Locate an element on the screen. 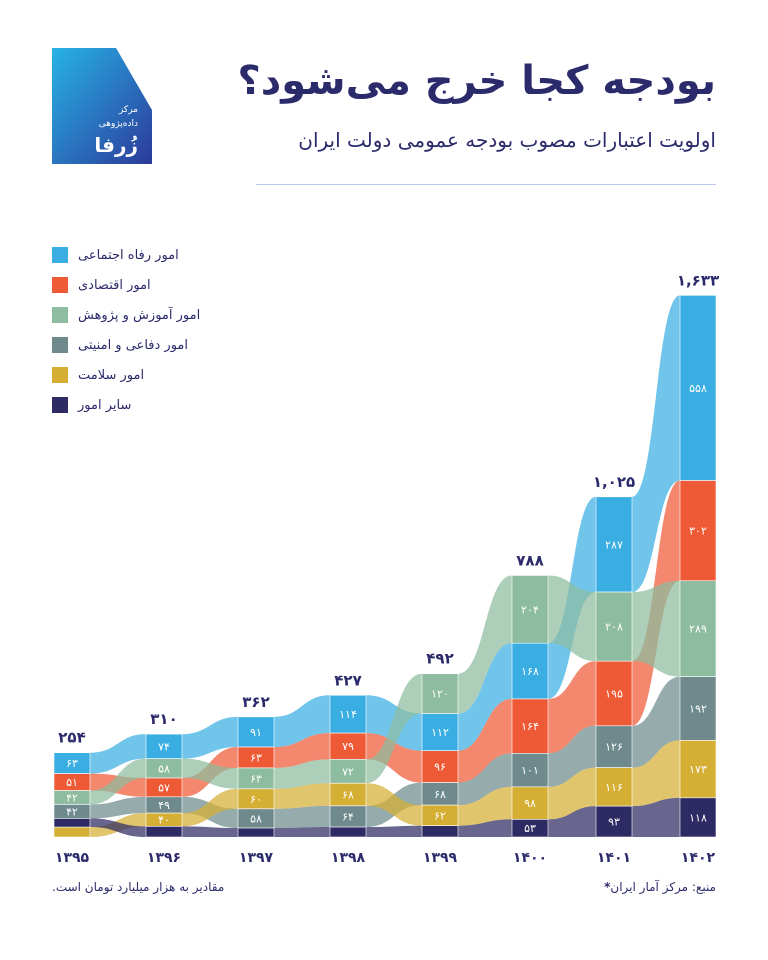 Image resolution: width=768 pixels, height=960 pixels. data-label: ۳۰۲ is located at coordinates (698, 531).